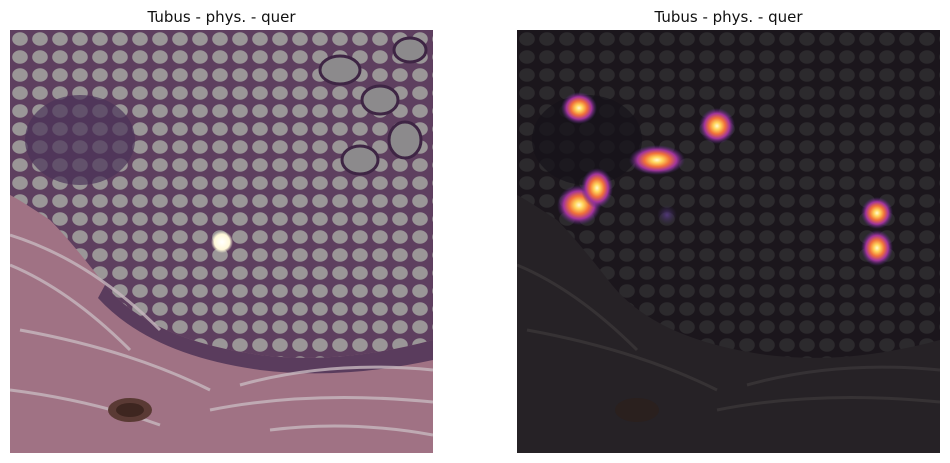  What do you see at coordinates (725, 179) in the screenshot?
I see `heat-spots` at bounding box center [725, 179].